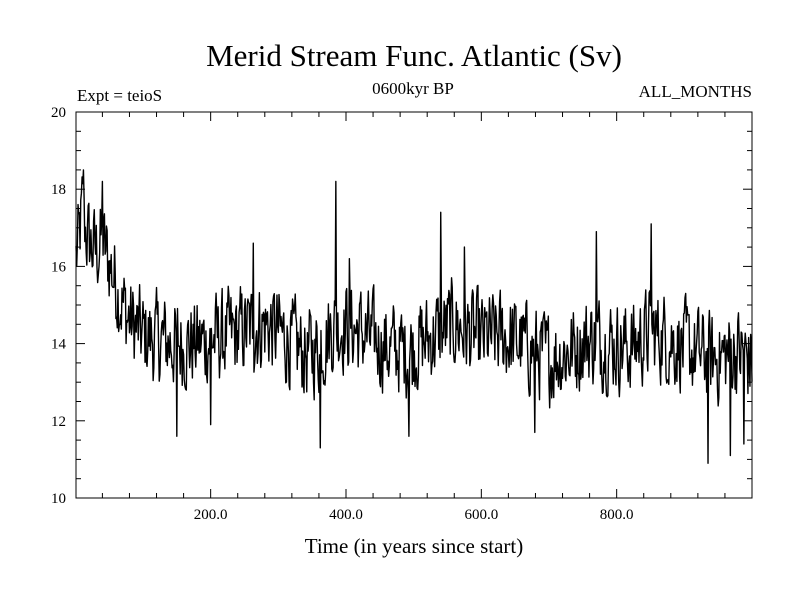  I want to click on y-tick-label: 10, so click(58, 499).